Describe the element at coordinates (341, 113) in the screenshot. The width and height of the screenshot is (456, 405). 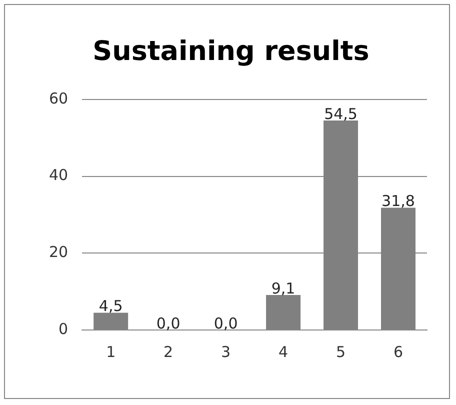
I see `data-label: 54,5` at that location.